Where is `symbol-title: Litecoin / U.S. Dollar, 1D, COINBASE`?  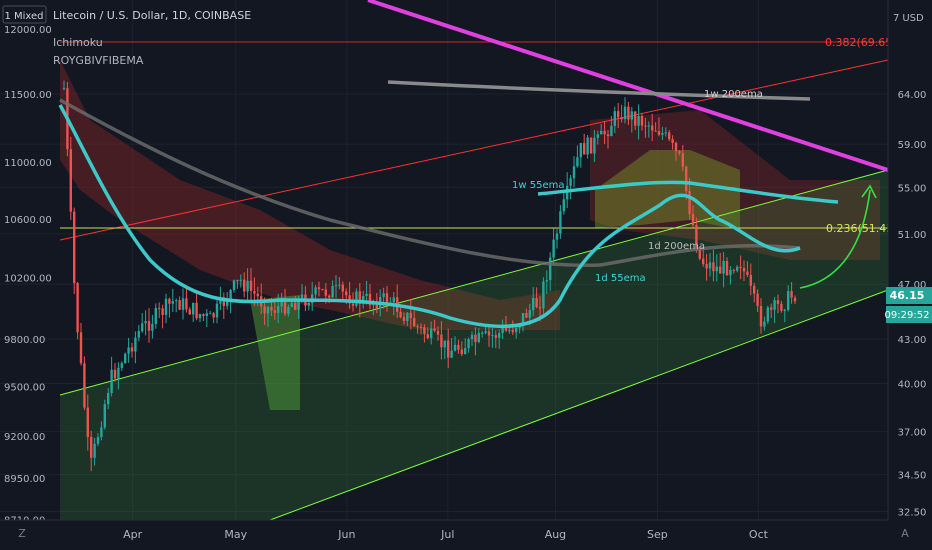
symbol-title: Litecoin / U.S. Dollar, 1D, COINBASE is located at coordinates (152, 15).